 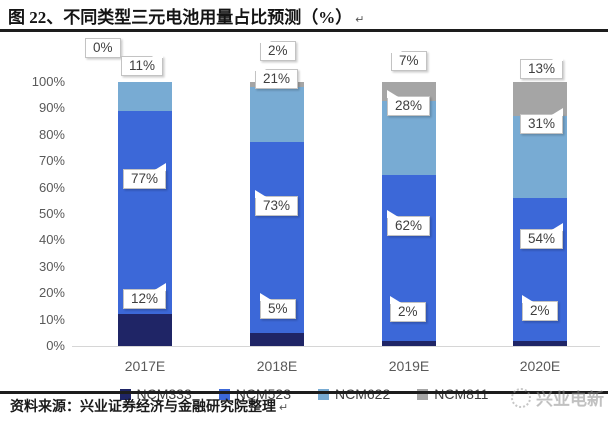 I want to click on data-label: 0%, so click(x=103, y=48).